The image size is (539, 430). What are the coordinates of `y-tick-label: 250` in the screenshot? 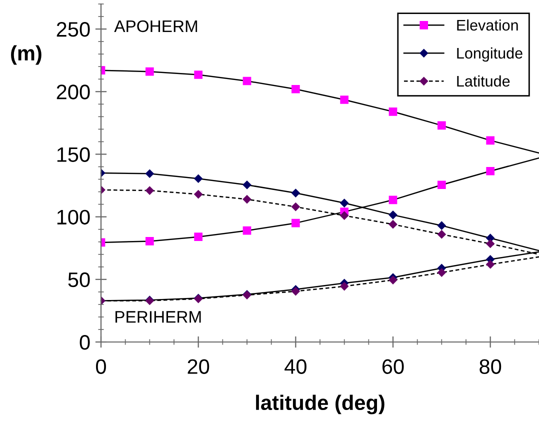 It's located at (73, 29).